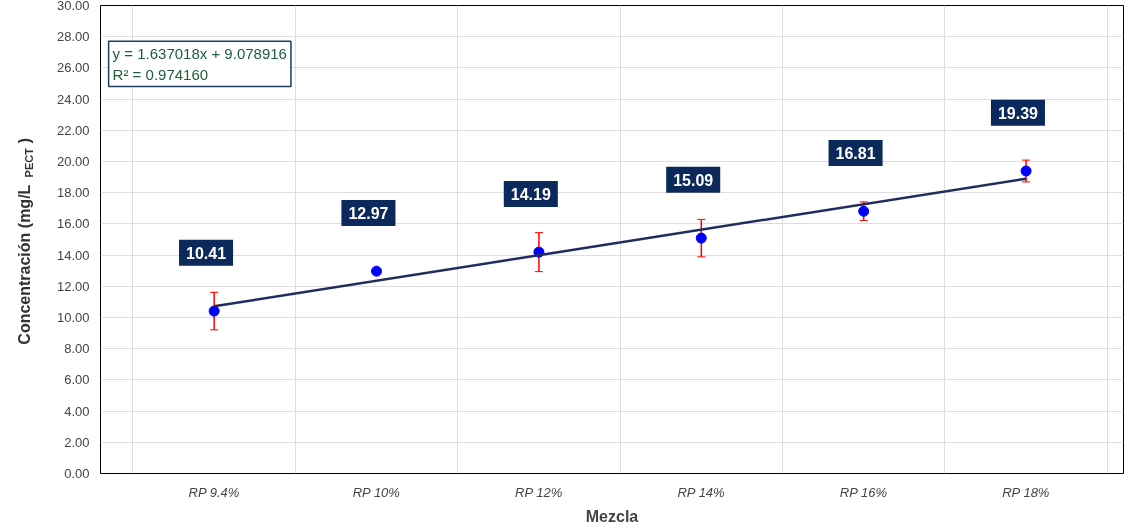  What do you see at coordinates (855, 154) in the screenshot?
I see `data-label: 16.81` at bounding box center [855, 154].